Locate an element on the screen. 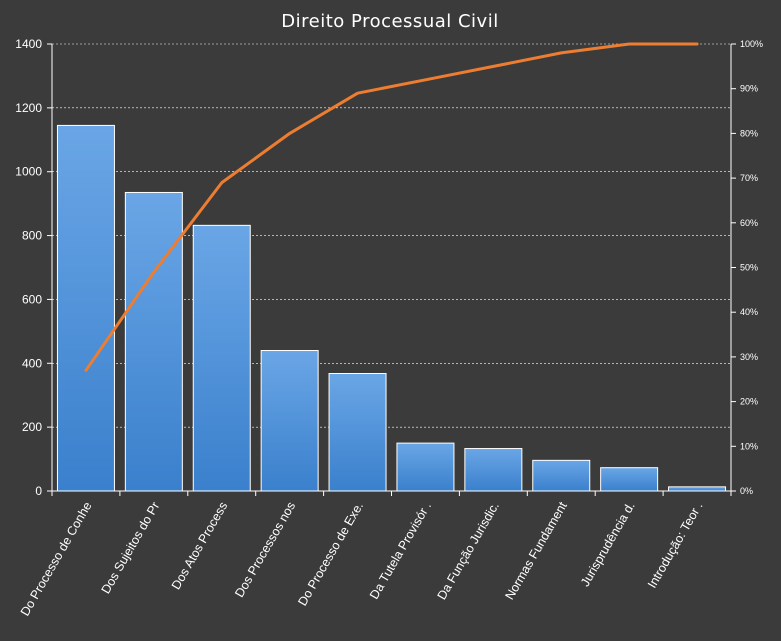 The width and height of the screenshot is (781, 641). category-label-9: Jurisprudência d. is located at coordinates (608, 544).